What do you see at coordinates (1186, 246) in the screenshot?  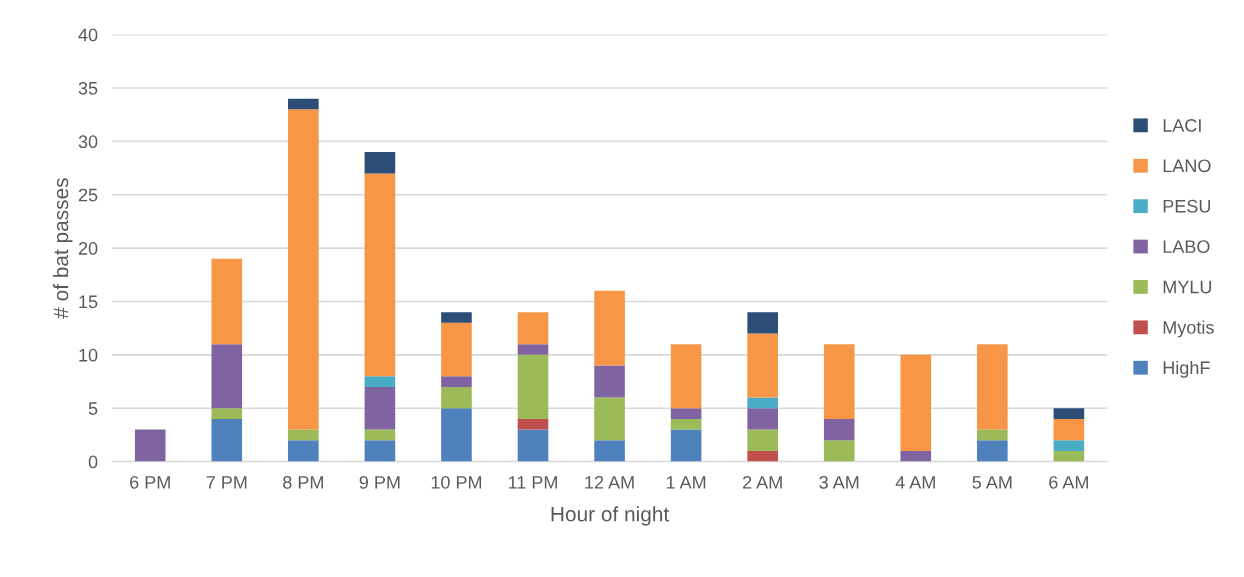 I see `legend-label: LABO` at bounding box center [1186, 246].